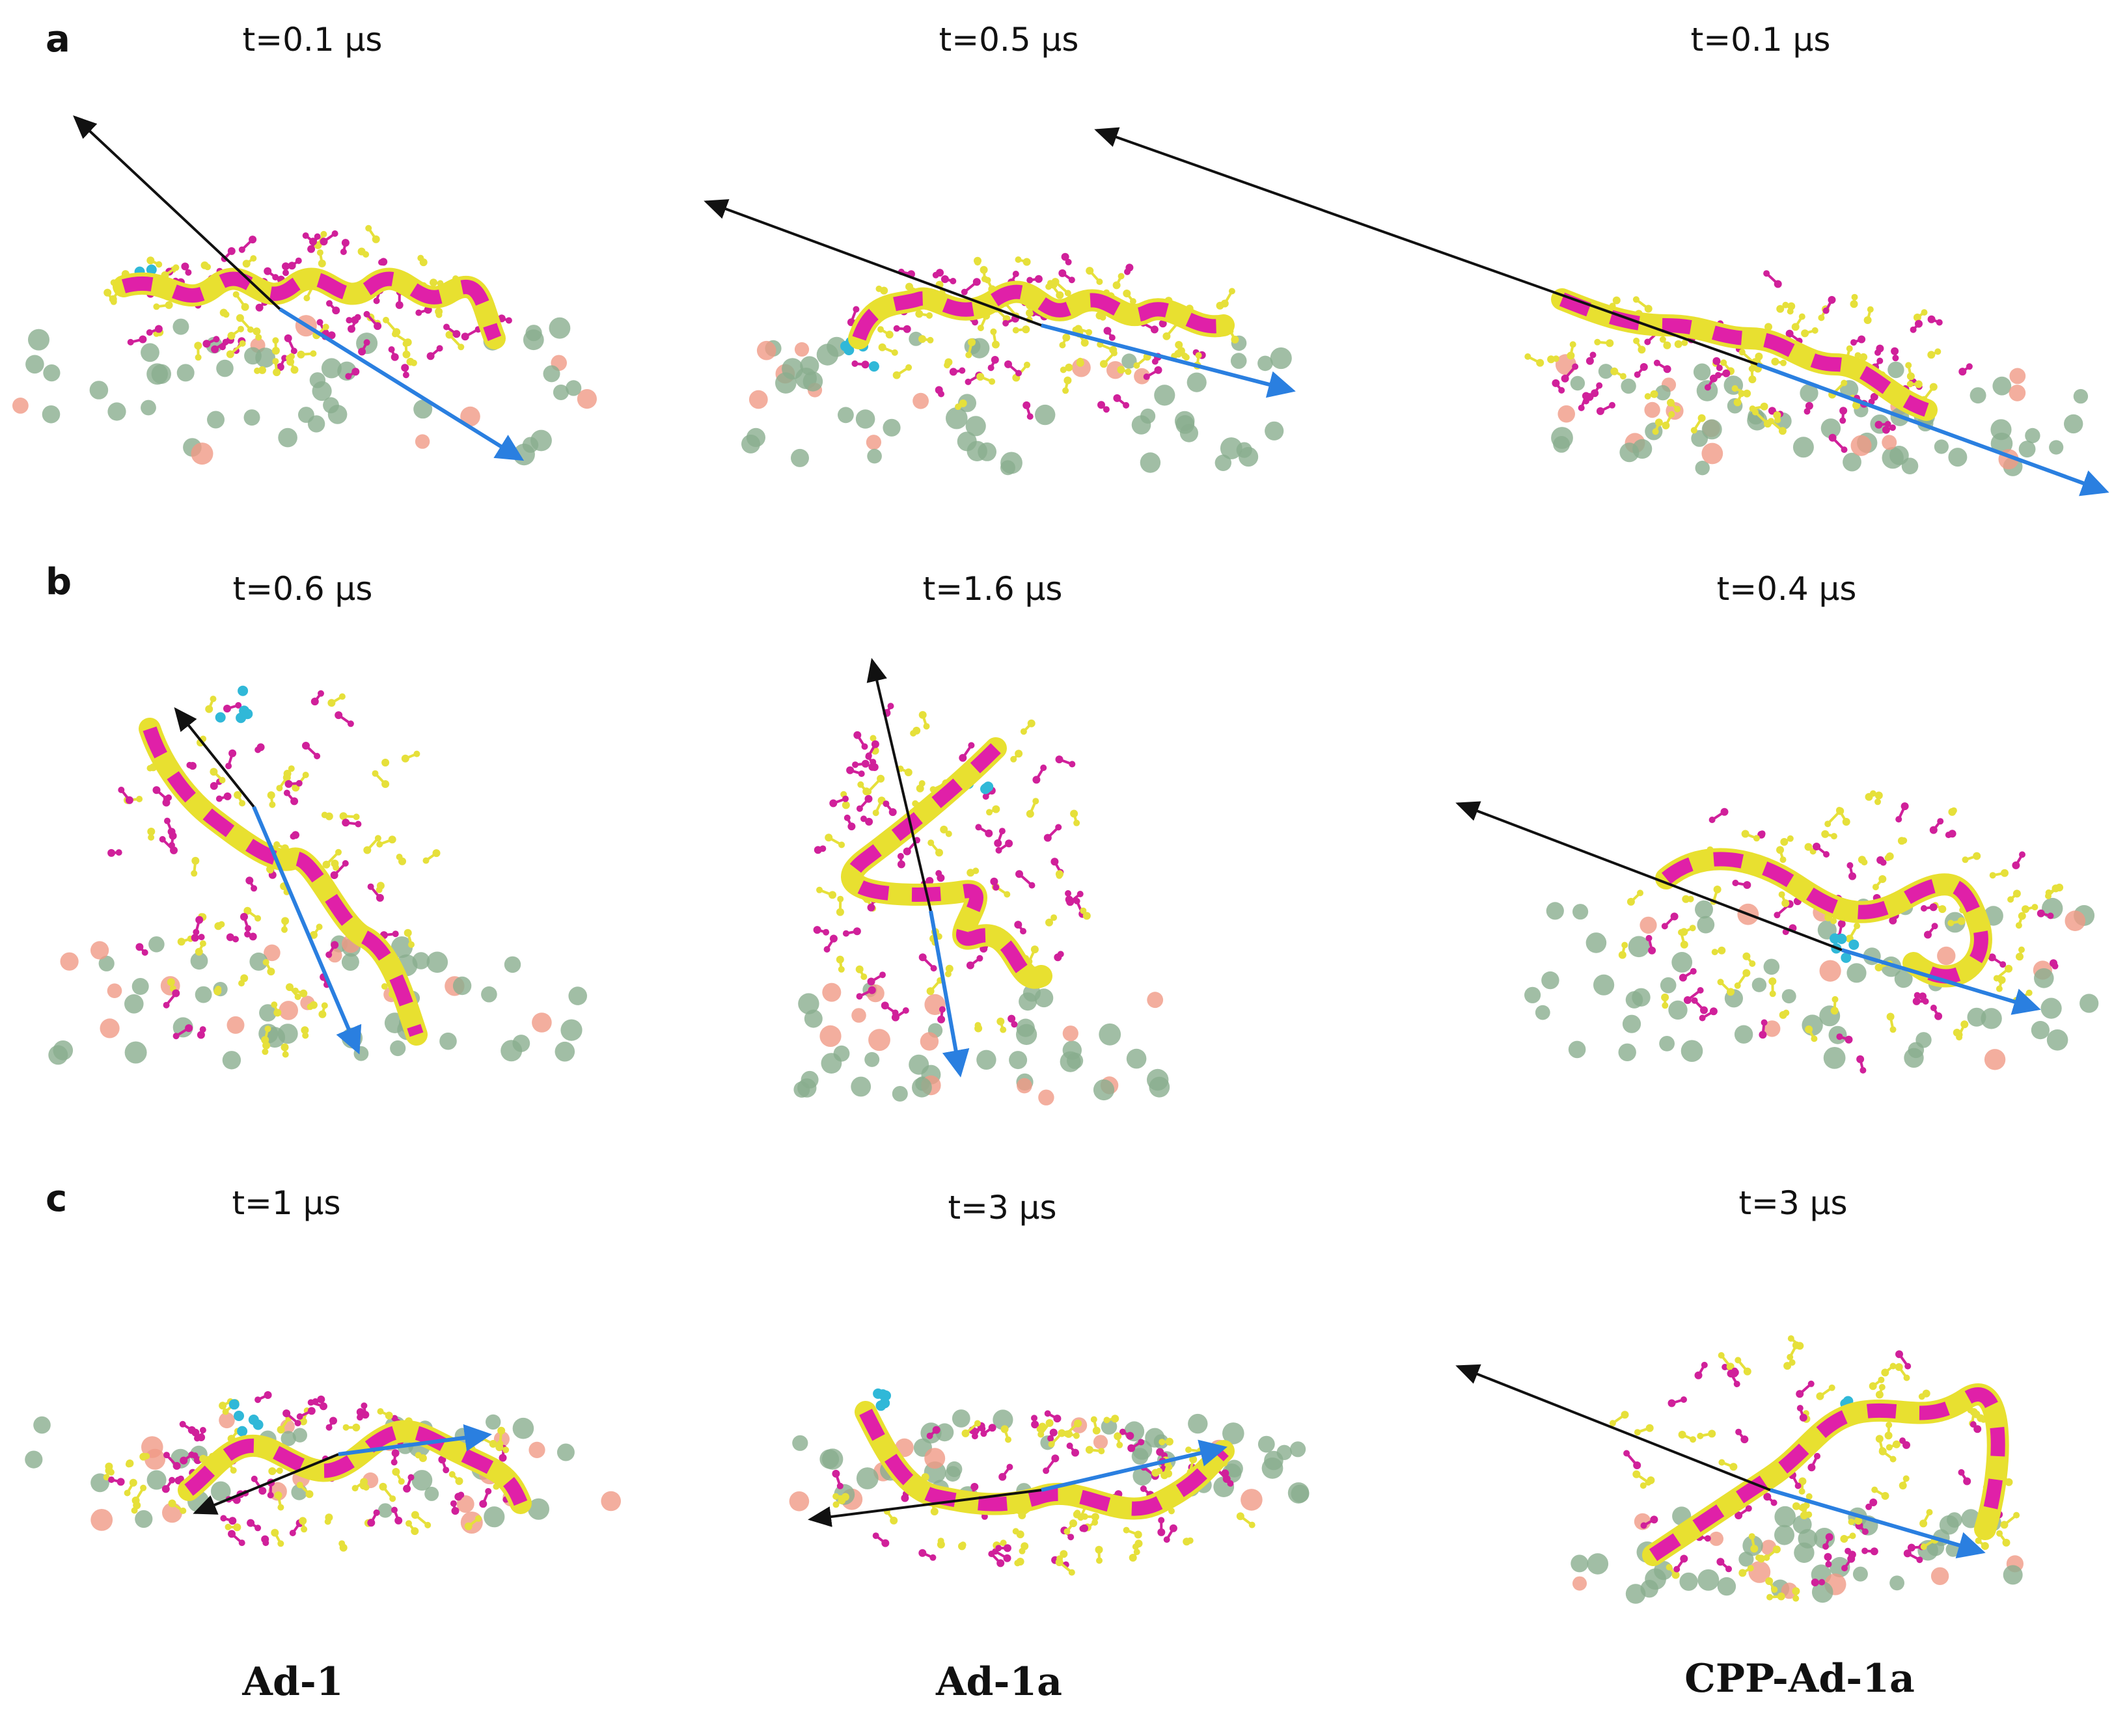 The width and height of the screenshot is (2127, 1736). What do you see at coordinates (312, 40) in the screenshot?
I see `time-label-a1: t=0.1 μs` at bounding box center [312, 40].